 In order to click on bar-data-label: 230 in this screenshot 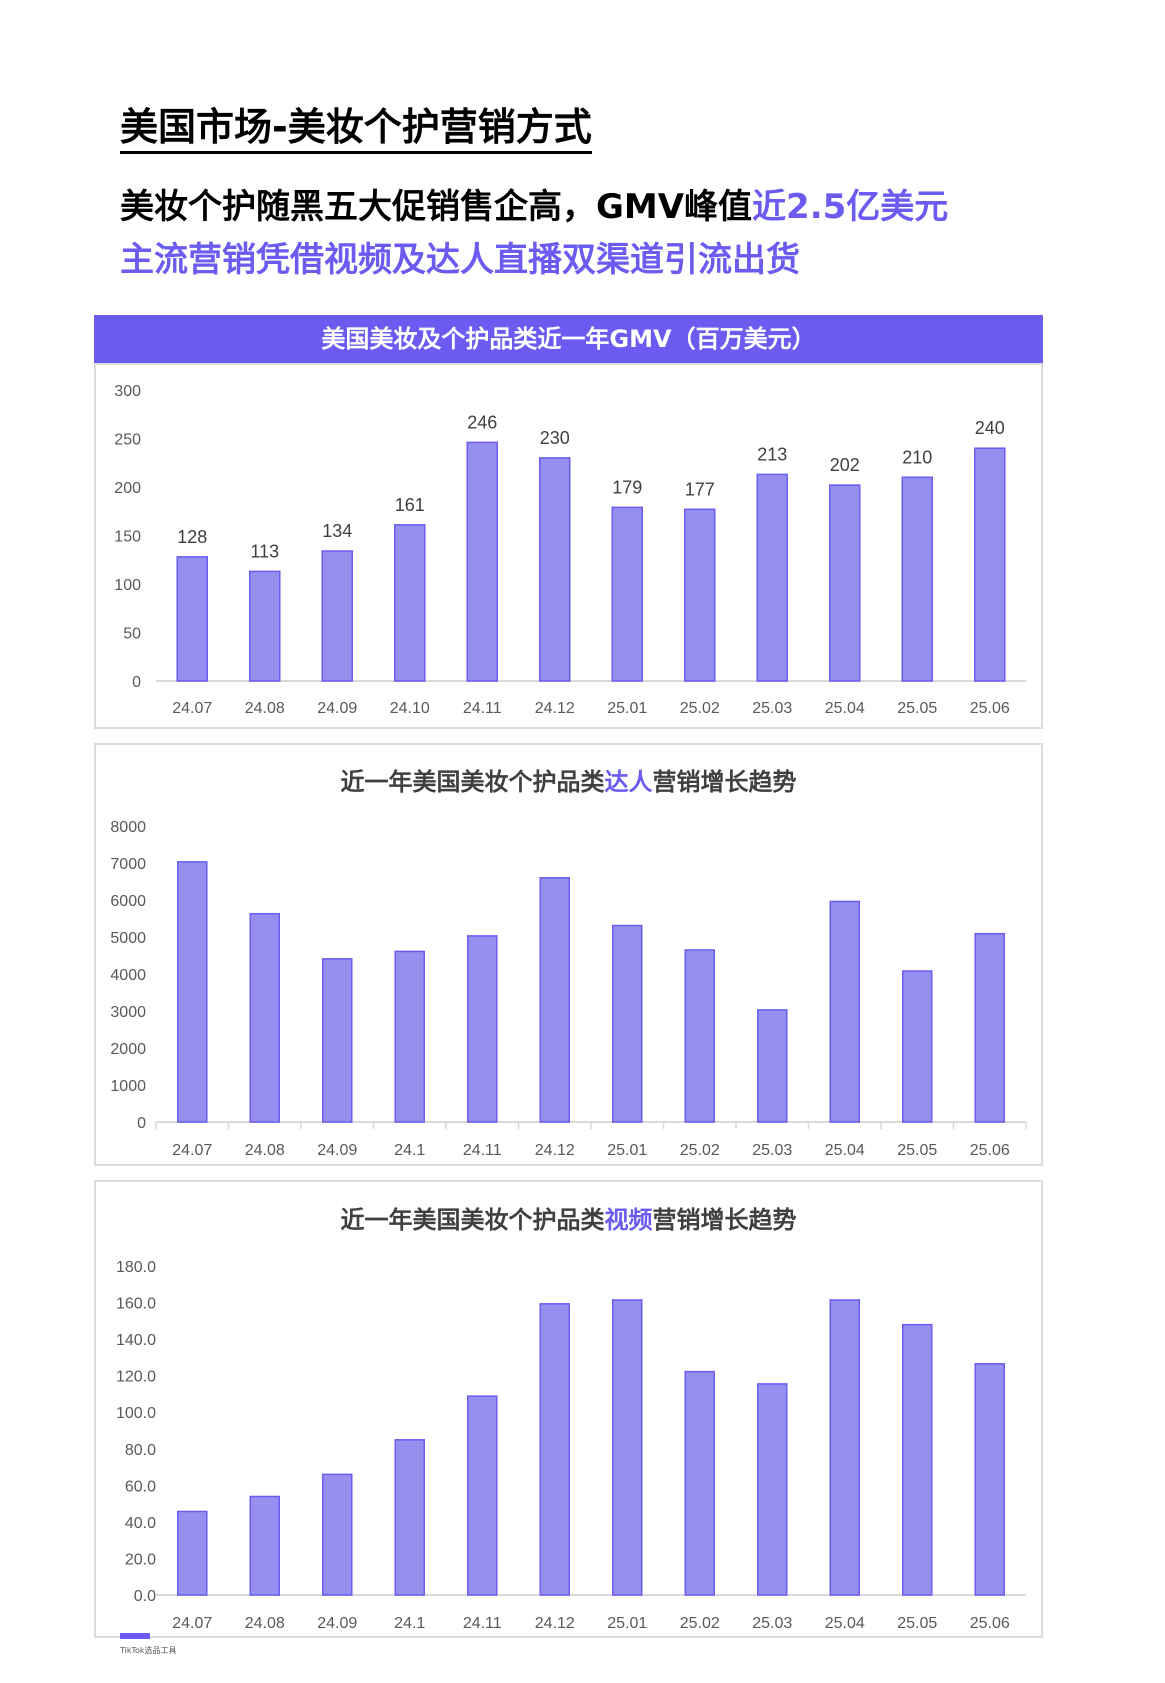, I will do `click(555, 438)`.